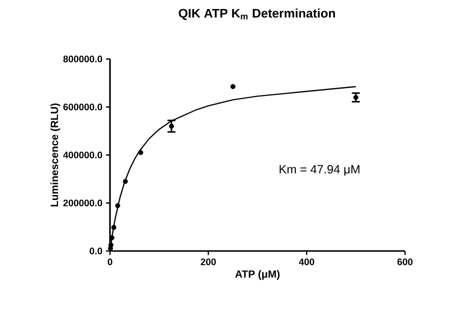  I want to click on y-tick-label: 0.0, so click(96, 251).